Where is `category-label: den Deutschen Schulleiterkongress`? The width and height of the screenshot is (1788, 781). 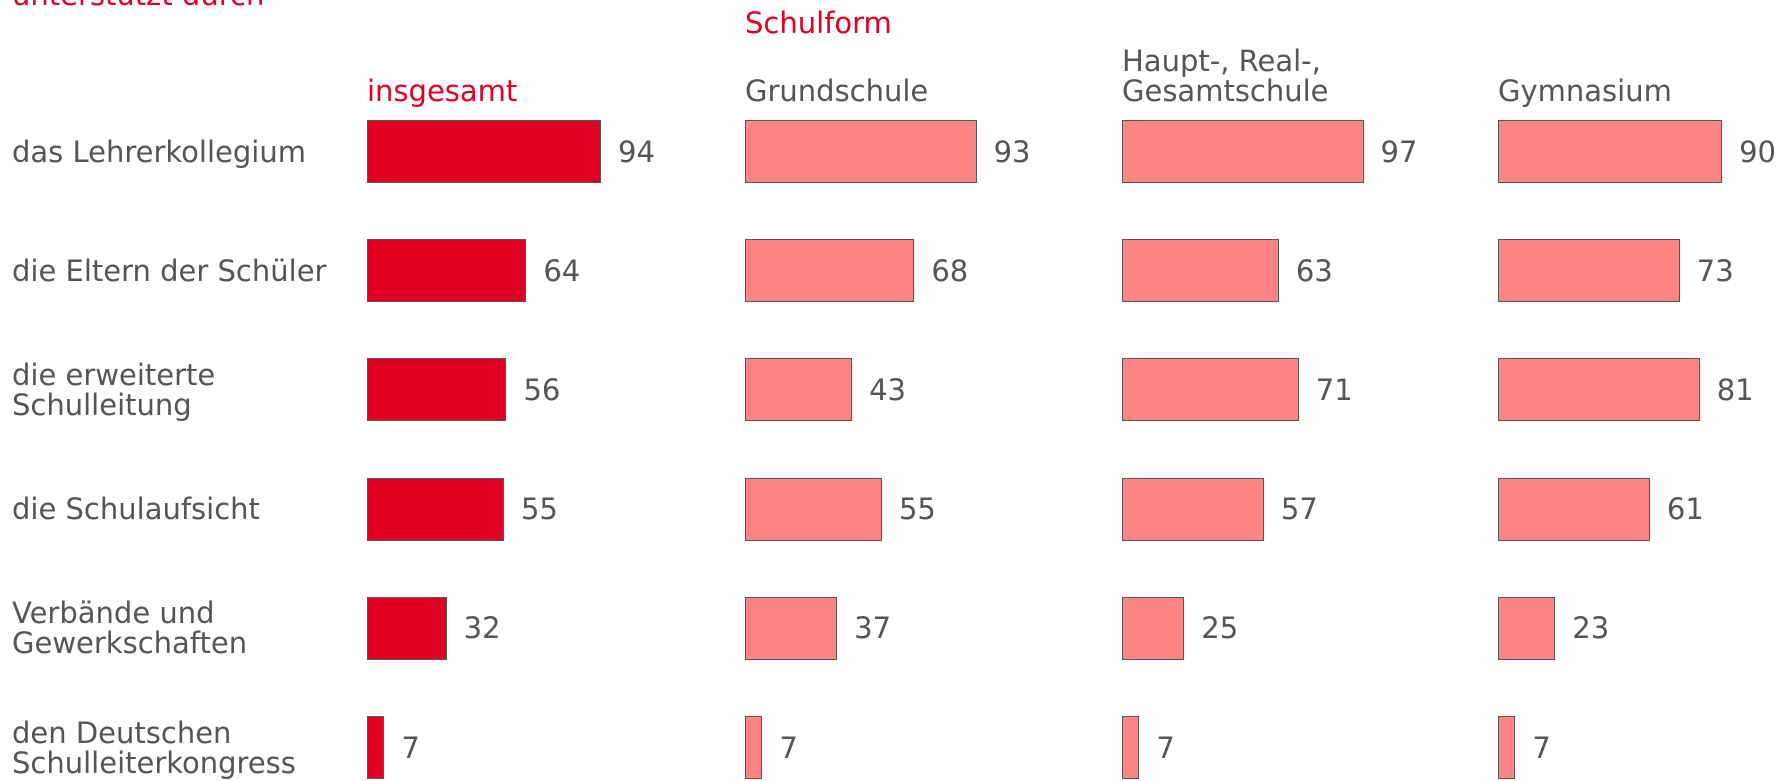
category-label: den Deutschen Schulleiterkongress is located at coordinates (154, 747).